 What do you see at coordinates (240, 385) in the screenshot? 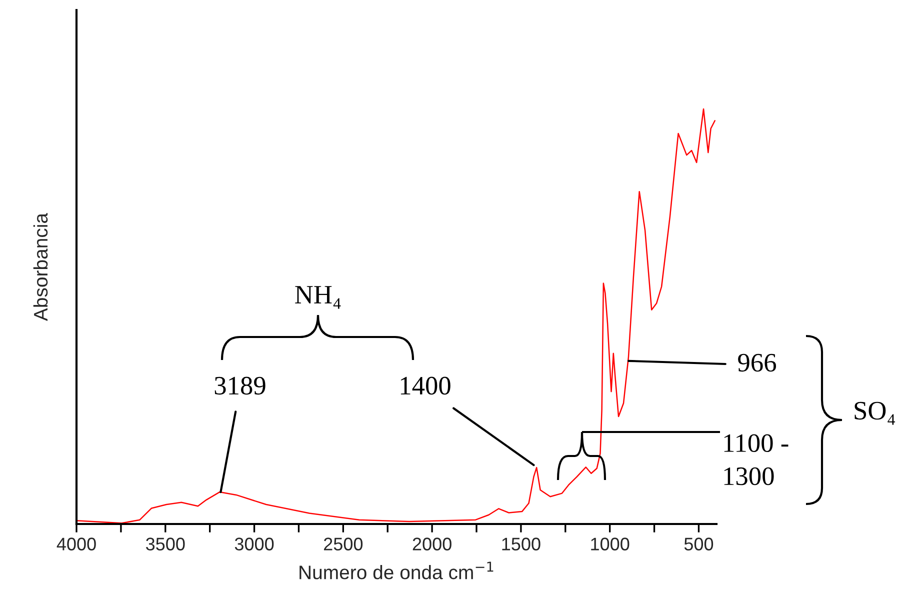
I see `annotation: 3189` at bounding box center [240, 385].